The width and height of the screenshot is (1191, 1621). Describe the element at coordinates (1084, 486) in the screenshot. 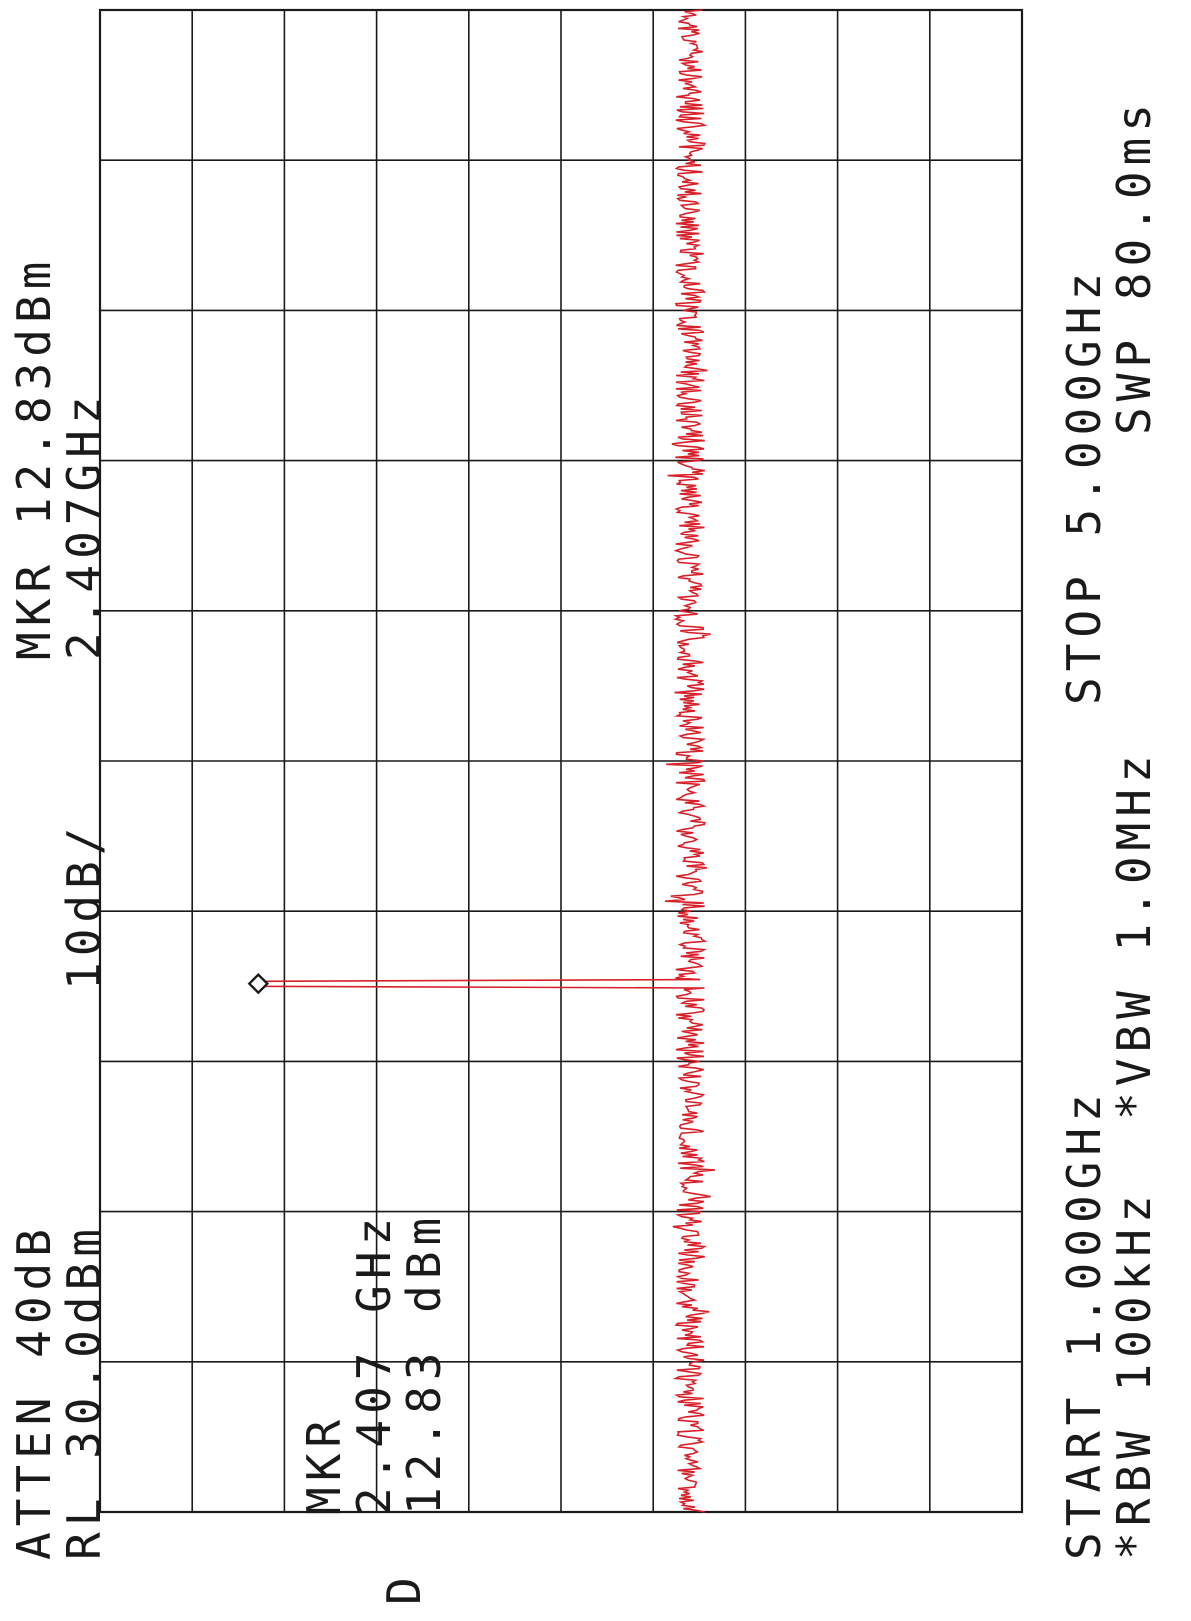

I see `stop-frequency-label: STOP 5.000GHz` at that location.